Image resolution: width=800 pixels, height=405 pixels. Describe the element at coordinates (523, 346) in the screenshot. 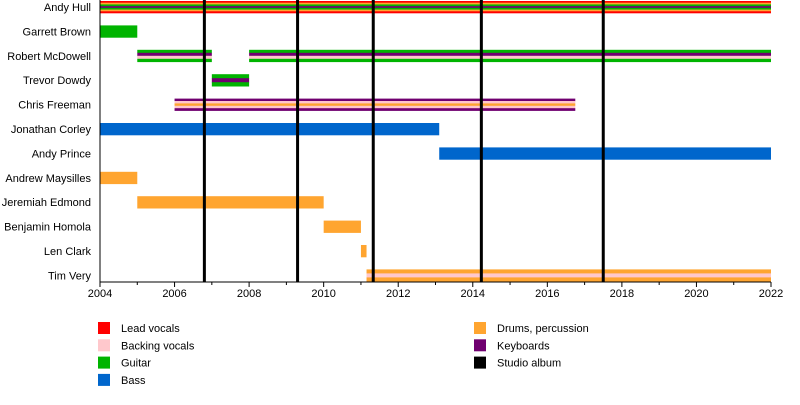

I see `legend-label: Keyboards` at that location.